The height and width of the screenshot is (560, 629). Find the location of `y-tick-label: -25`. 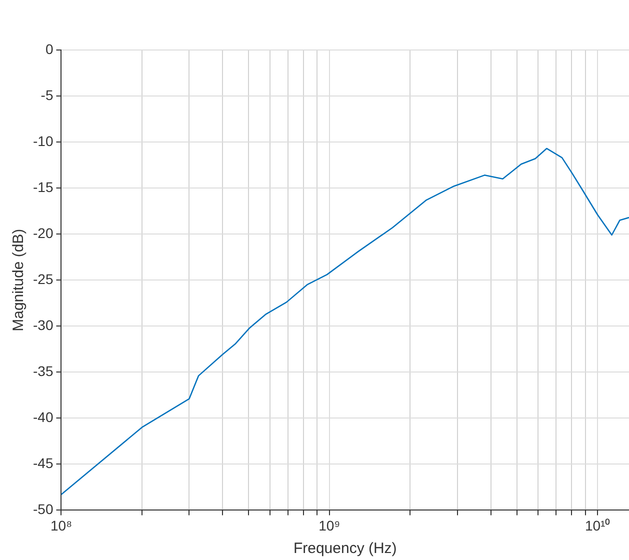

y-tick-label: -25 is located at coordinates (43, 278).